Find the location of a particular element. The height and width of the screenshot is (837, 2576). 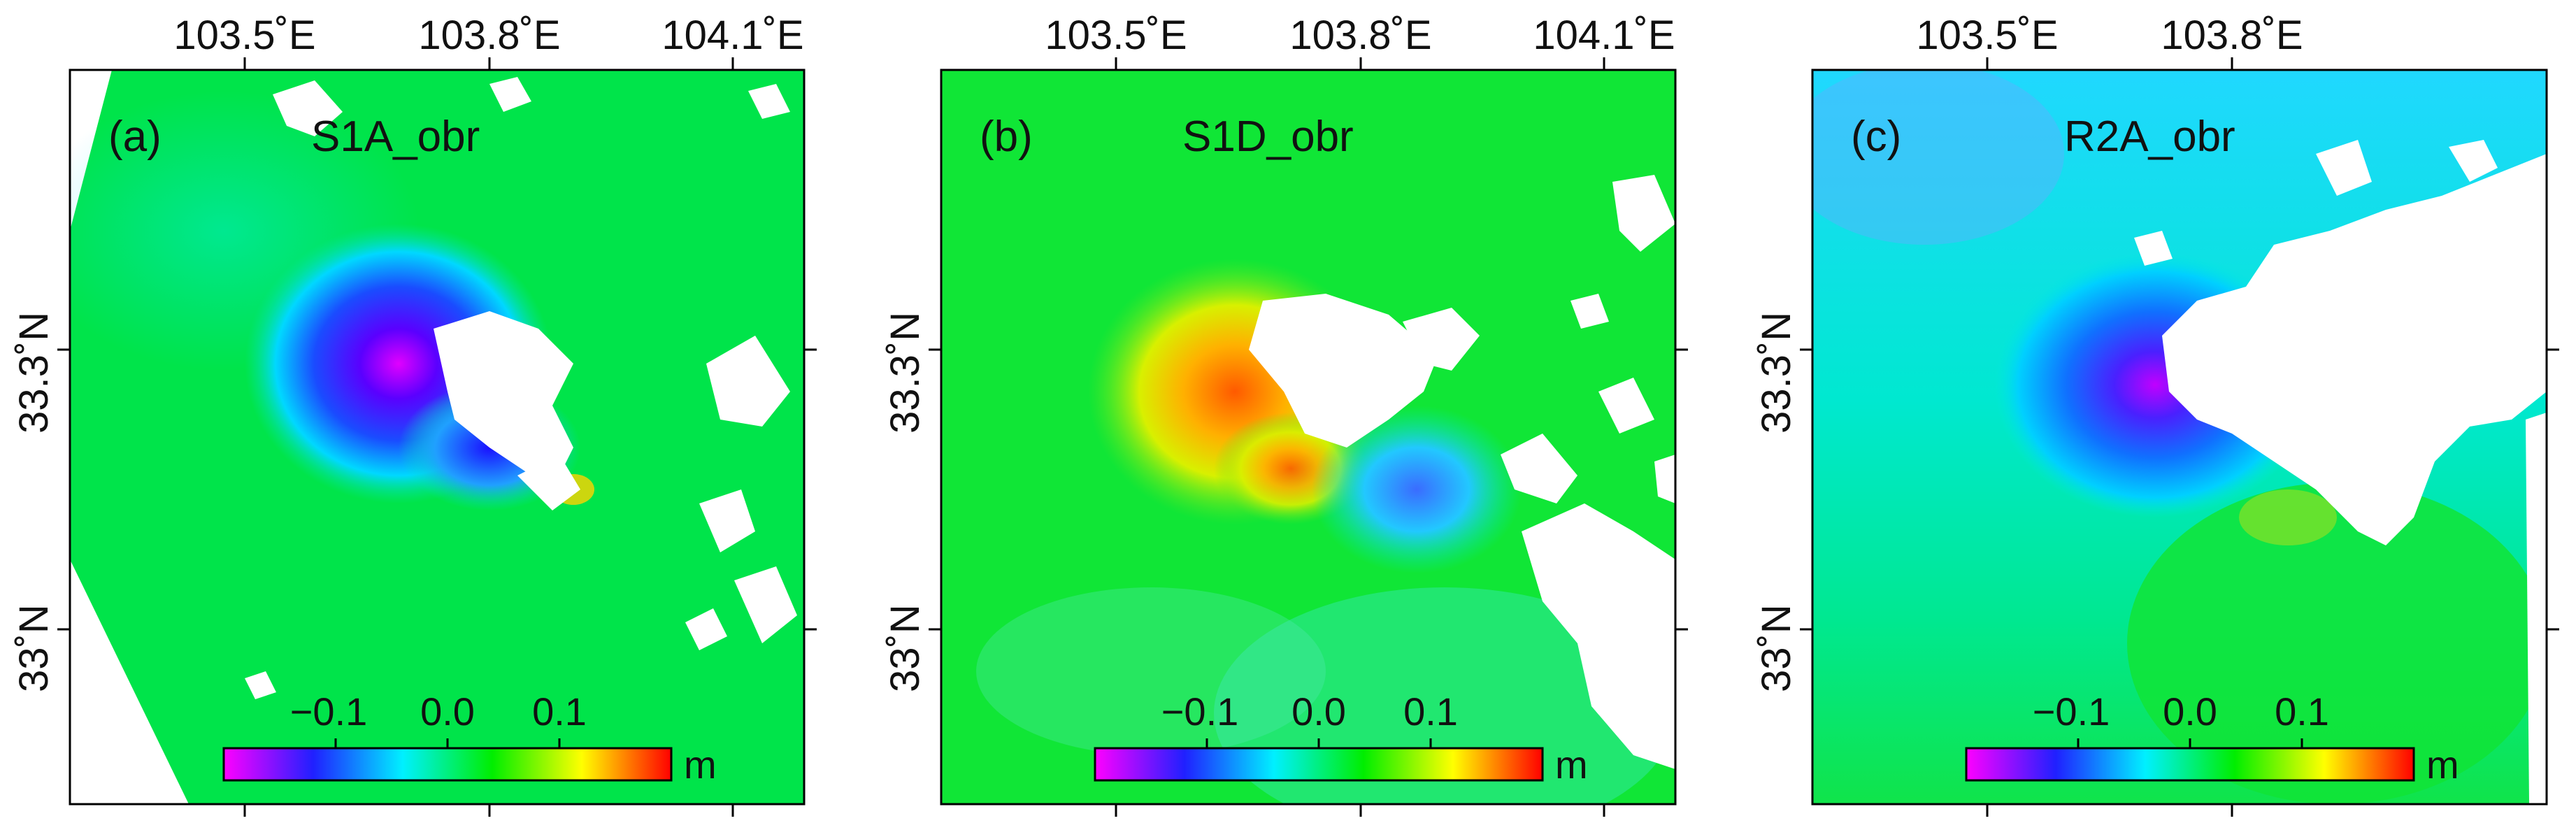

panel-title: R2A_obr is located at coordinates (2149, 137).